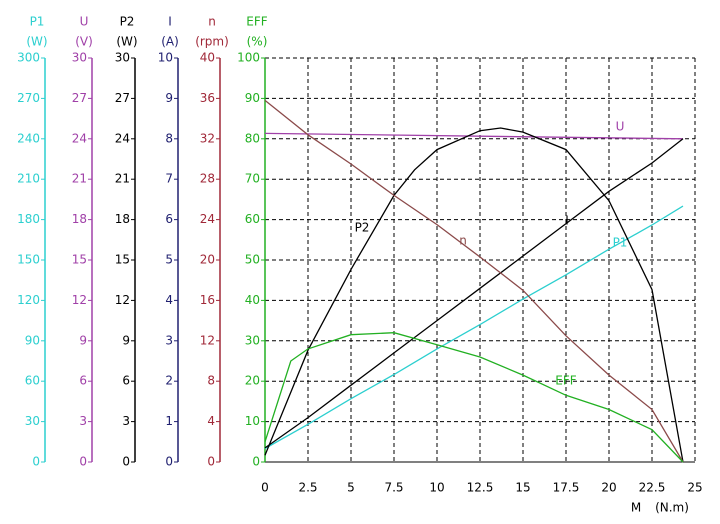 The image size is (720, 524). Describe the element at coordinates (652, 488) in the screenshot. I see `x-tick-label: 22.5` at that location.